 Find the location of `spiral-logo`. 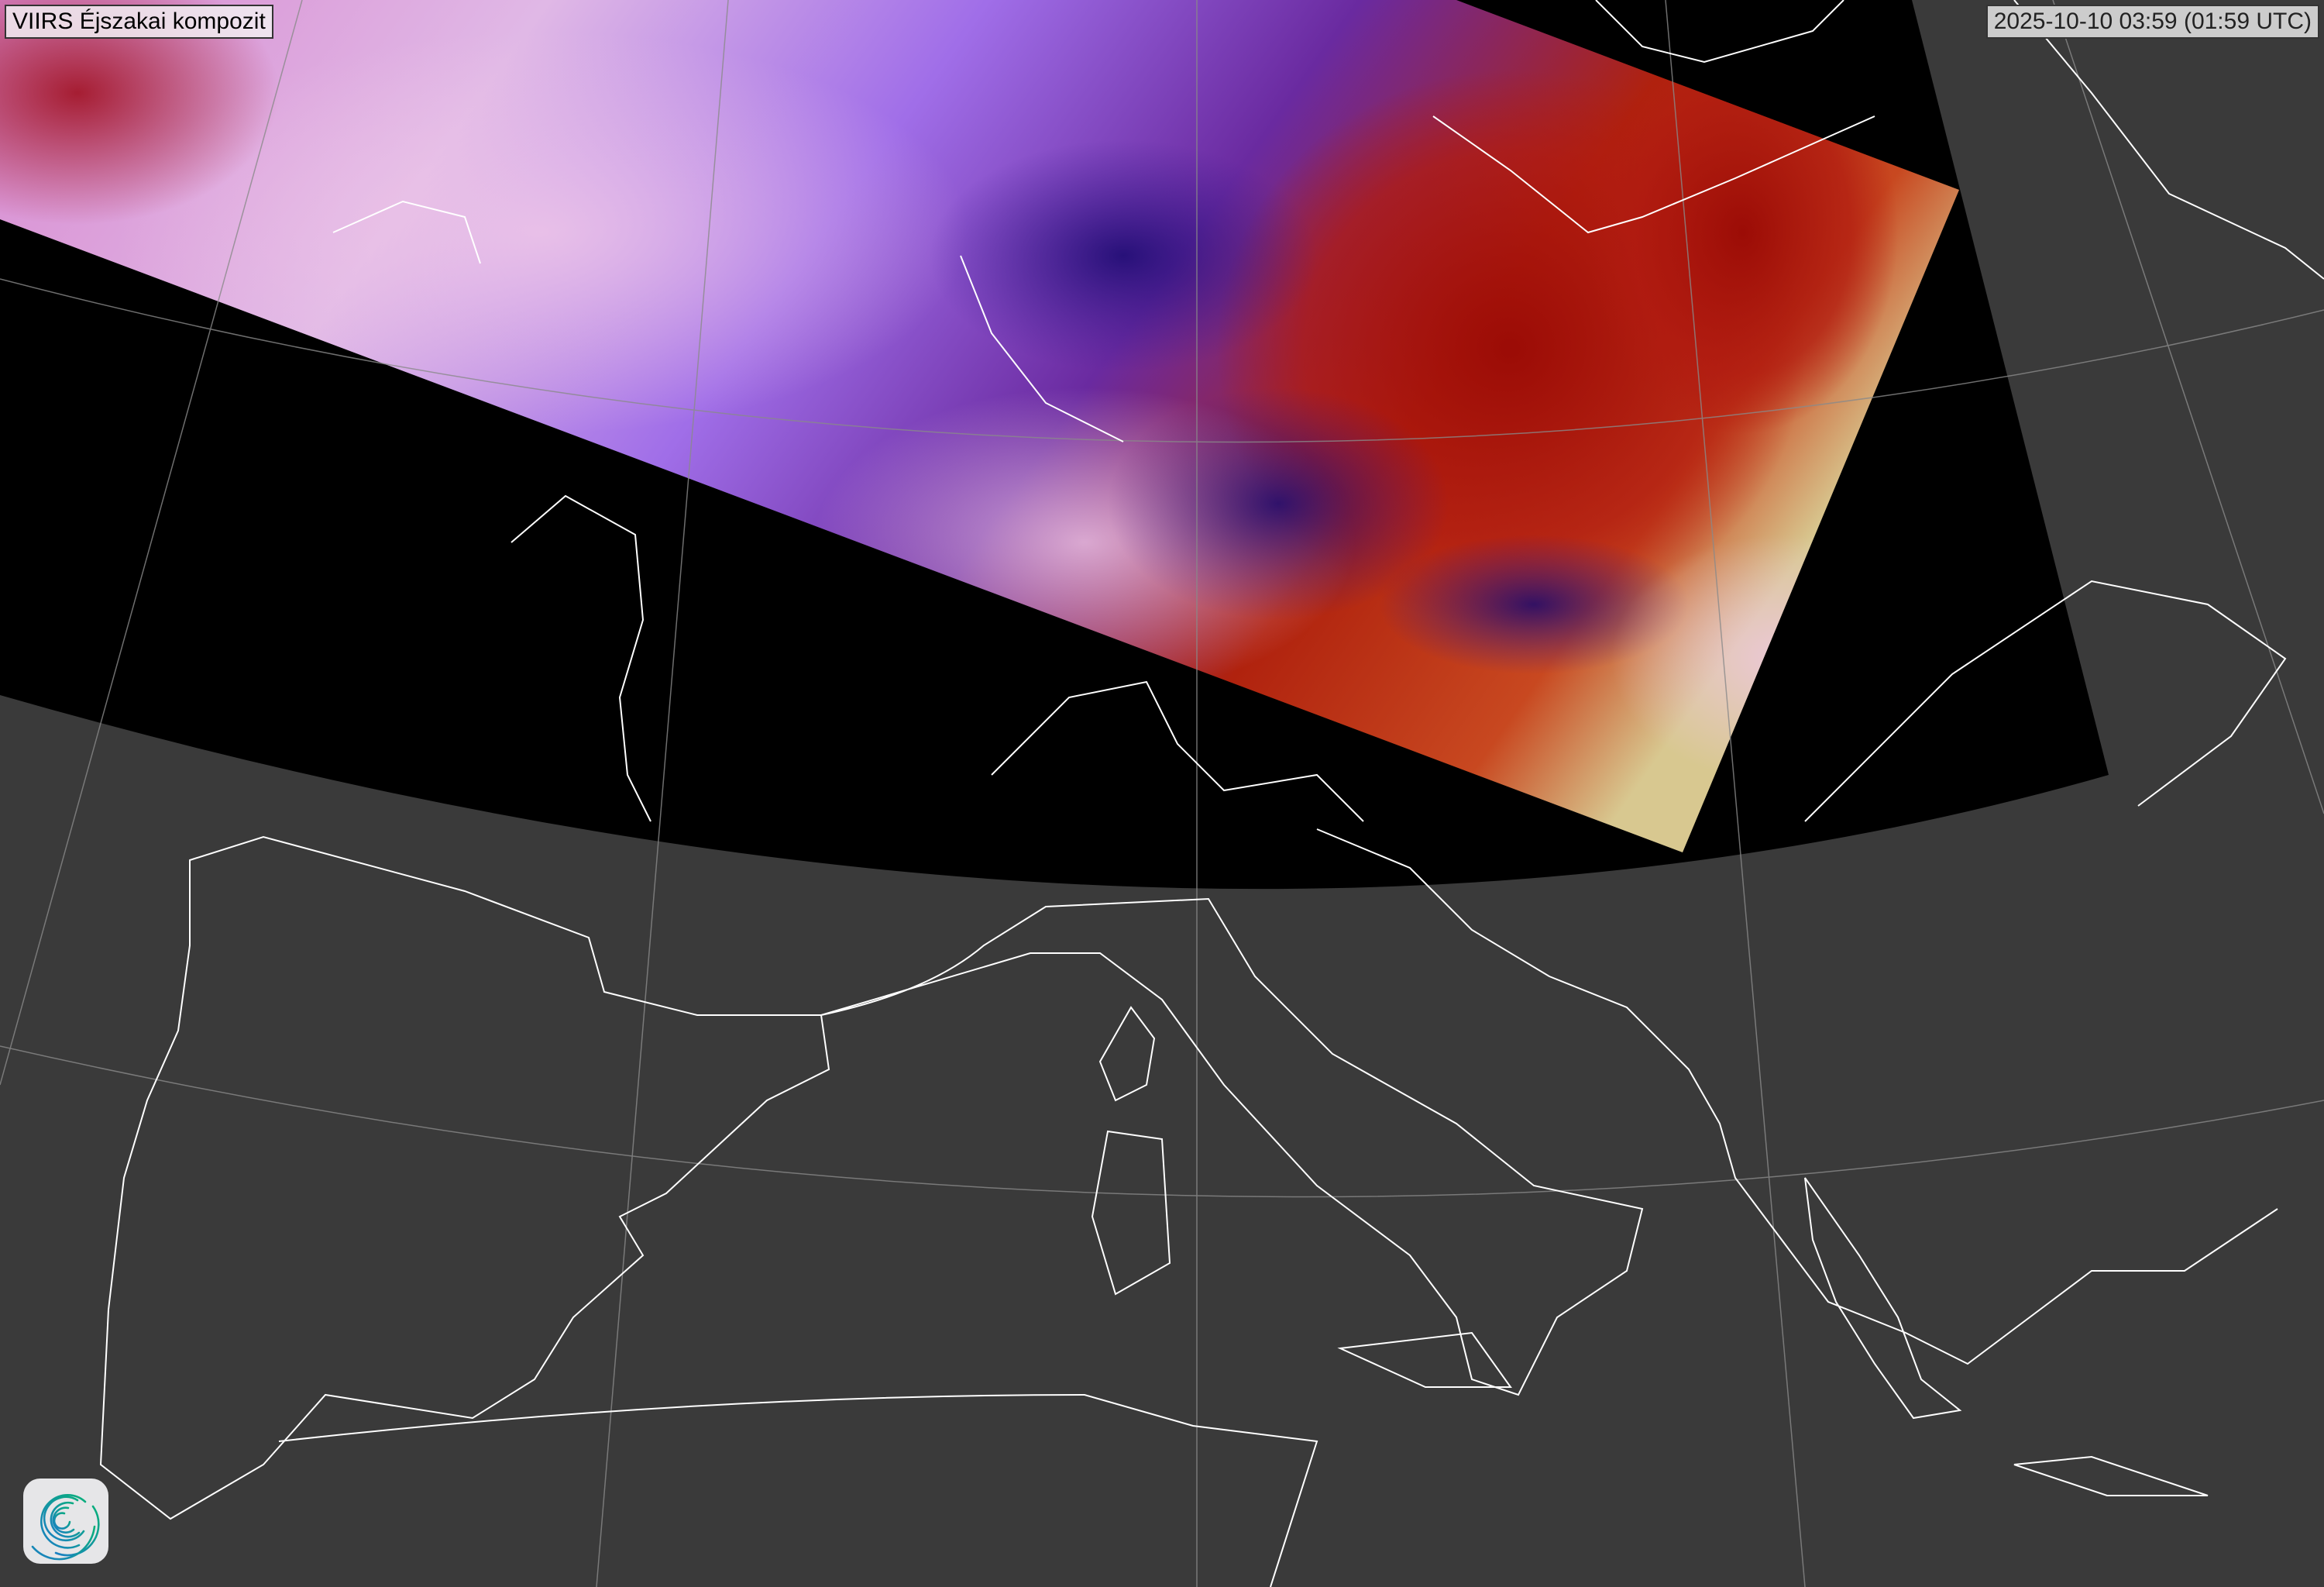

spiral-logo is located at coordinates (65, 1521).